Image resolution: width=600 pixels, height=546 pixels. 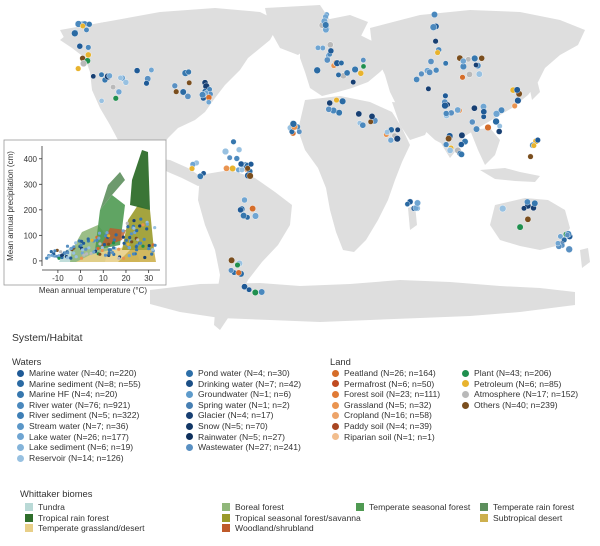 I want to click on legend-label: Rainwater (N=5; n=27), so click(x=241, y=436).